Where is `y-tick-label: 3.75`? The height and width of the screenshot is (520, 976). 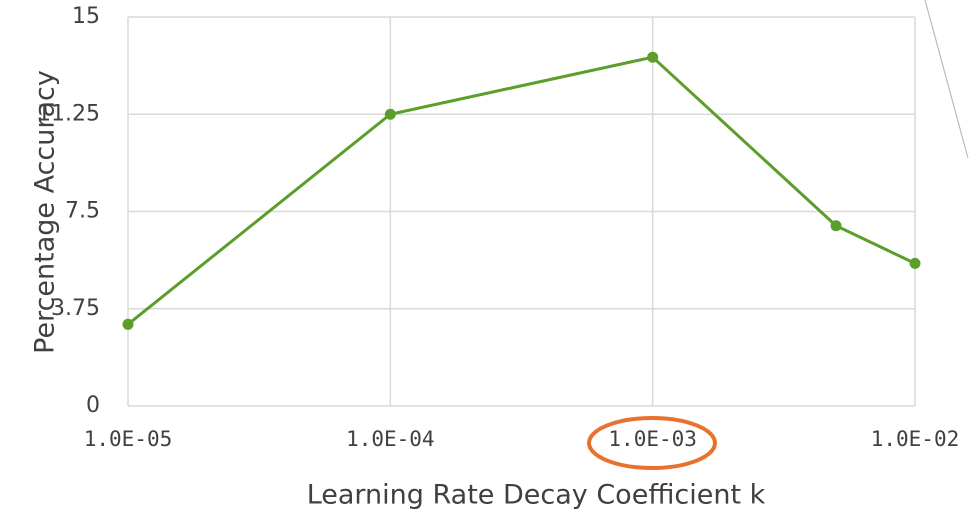 y-tick-label: 3.75 is located at coordinates (75, 308).